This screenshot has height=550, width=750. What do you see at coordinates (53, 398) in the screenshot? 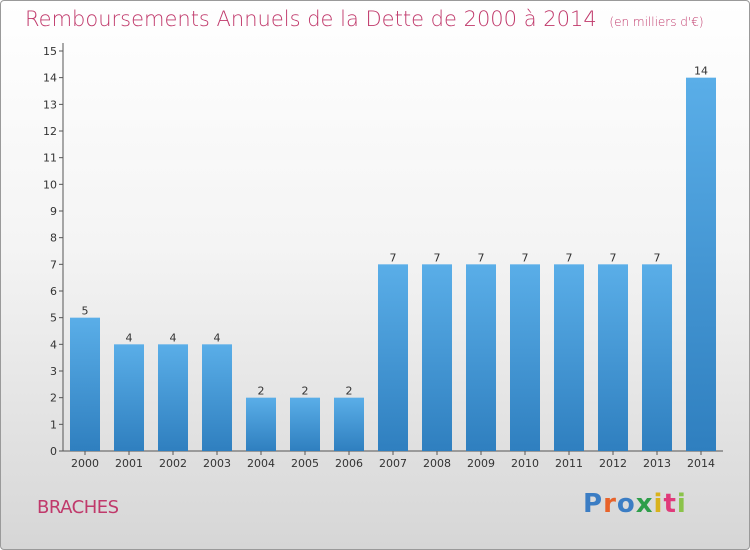
I see `y-tick-label: 2` at bounding box center [53, 398].